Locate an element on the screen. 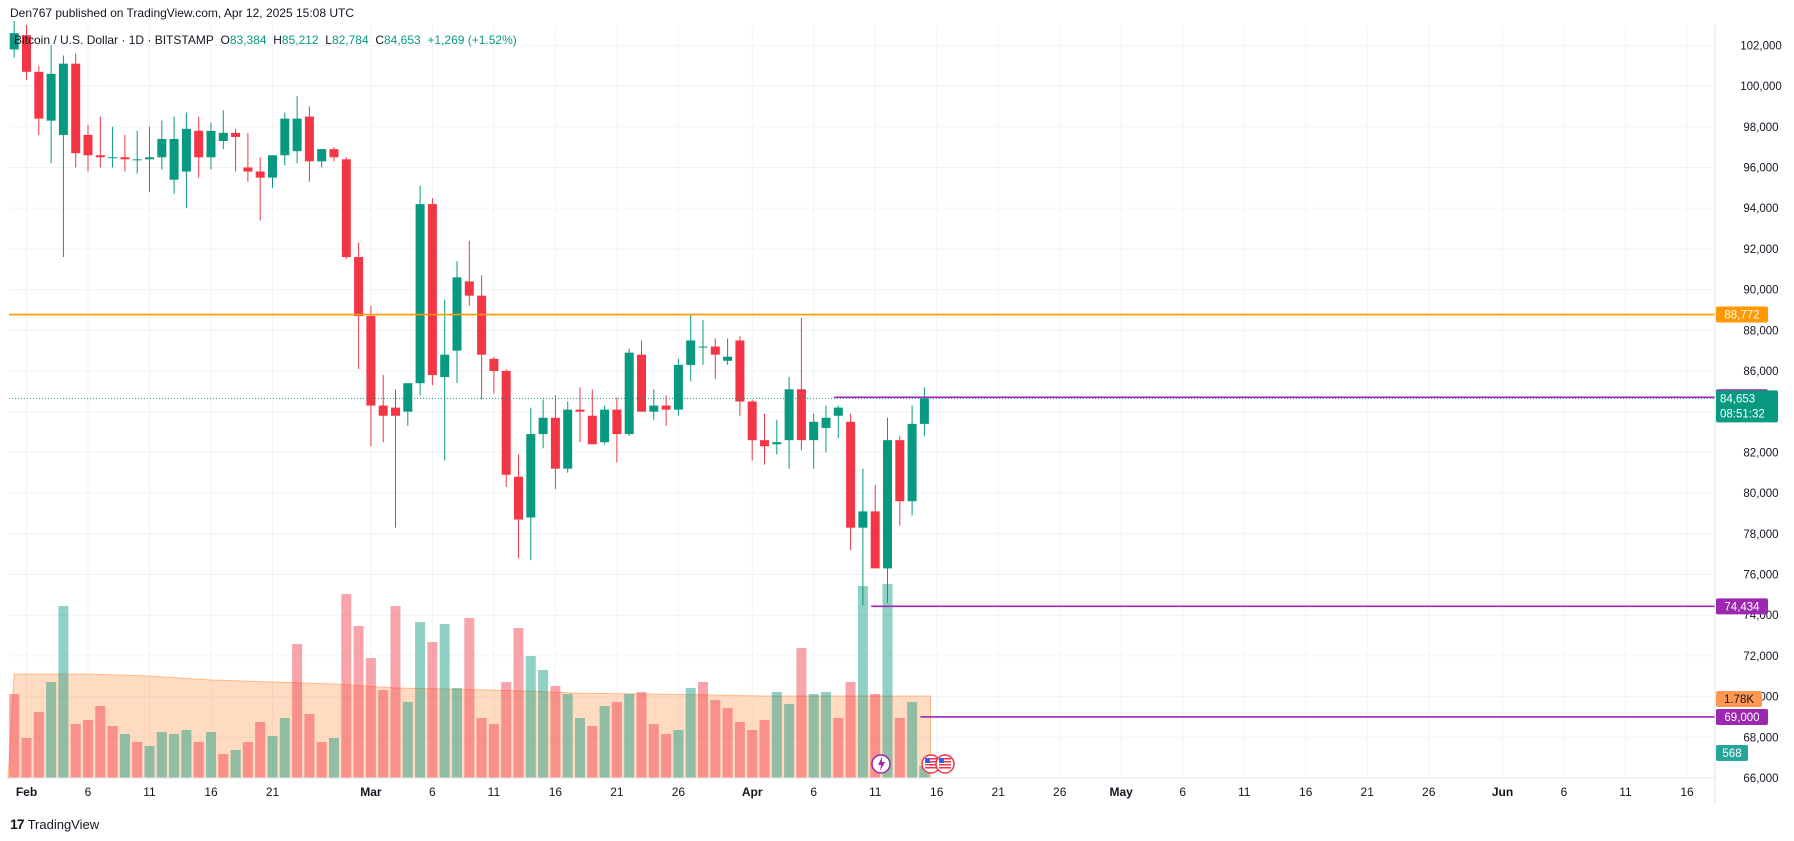  close-label: C is located at coordinates (379, 40).